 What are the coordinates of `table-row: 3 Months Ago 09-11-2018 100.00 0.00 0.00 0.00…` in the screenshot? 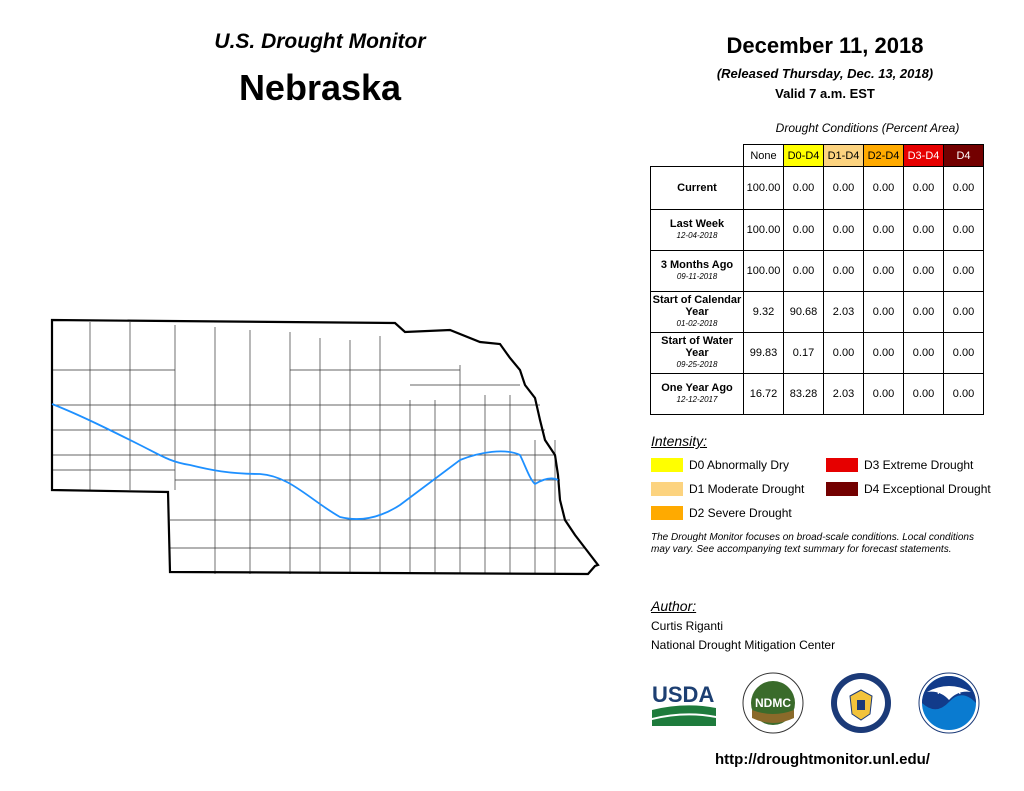 It's located at (817, 271).